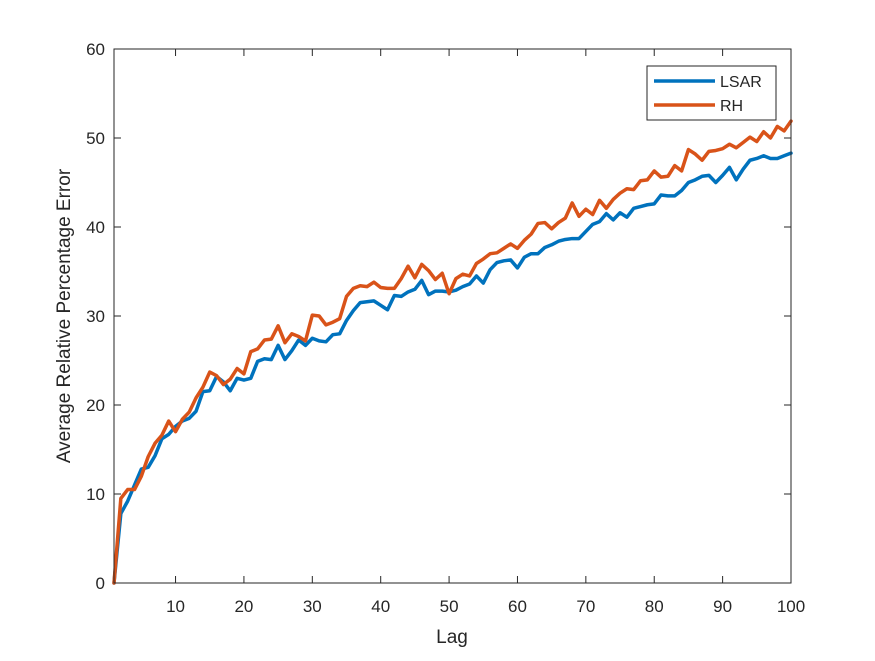 This screenshot has height=661, width=875. Describe the element at coordinates (741, 82) in the screenshot. I see `legend-label-lsar: LSAR` at that location.